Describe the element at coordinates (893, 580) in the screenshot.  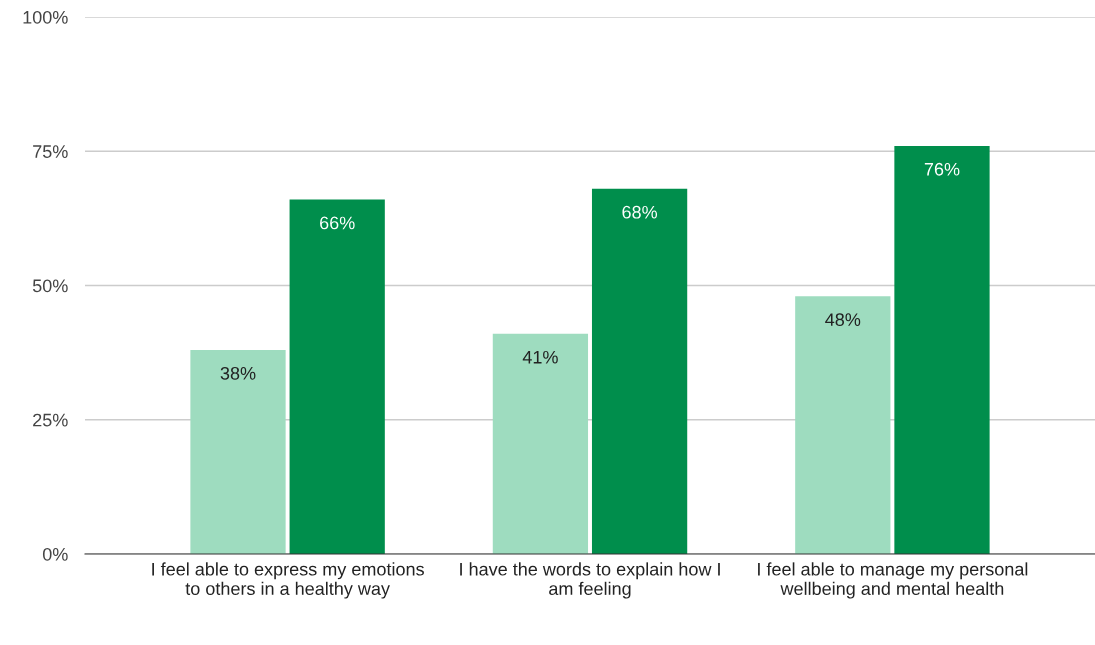
I see `x-tick-label: I feel able to manage my personal wellbeing and mental health` at that location.